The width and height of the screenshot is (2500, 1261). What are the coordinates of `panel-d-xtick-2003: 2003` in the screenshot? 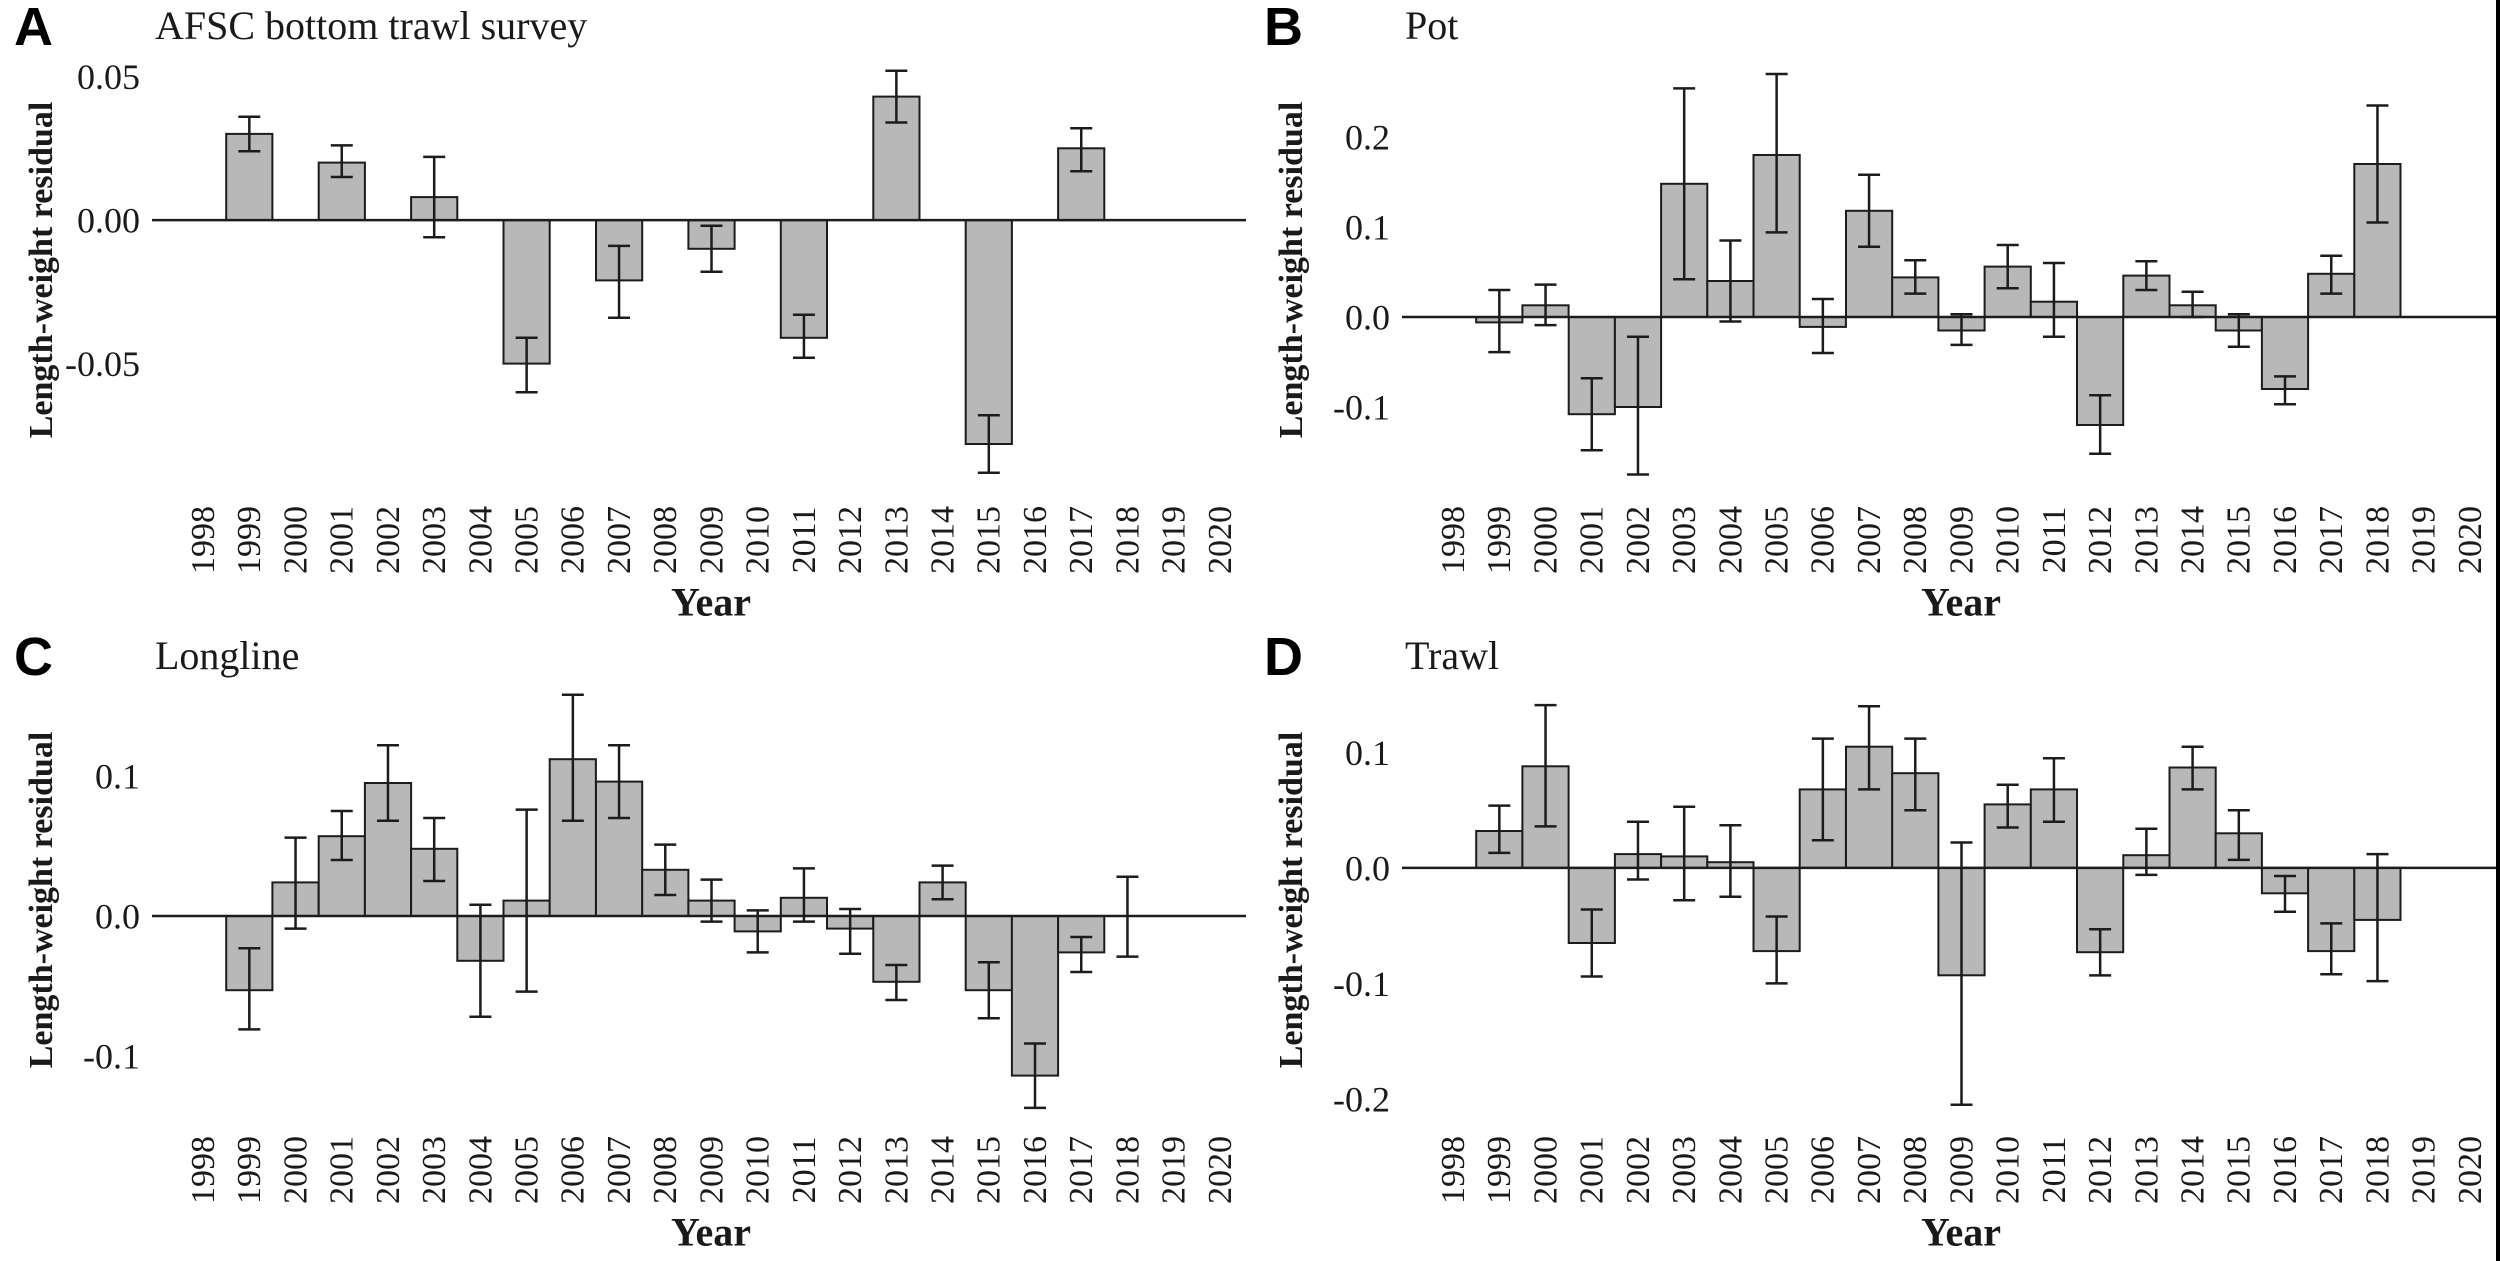 It's located at (1684, 1170).